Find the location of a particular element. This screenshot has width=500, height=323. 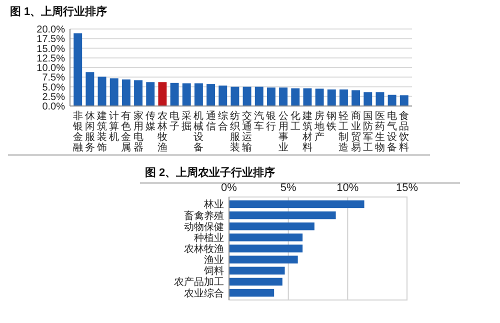

x-tick-label: 商业贸易 is located at coordinates (355, 132).